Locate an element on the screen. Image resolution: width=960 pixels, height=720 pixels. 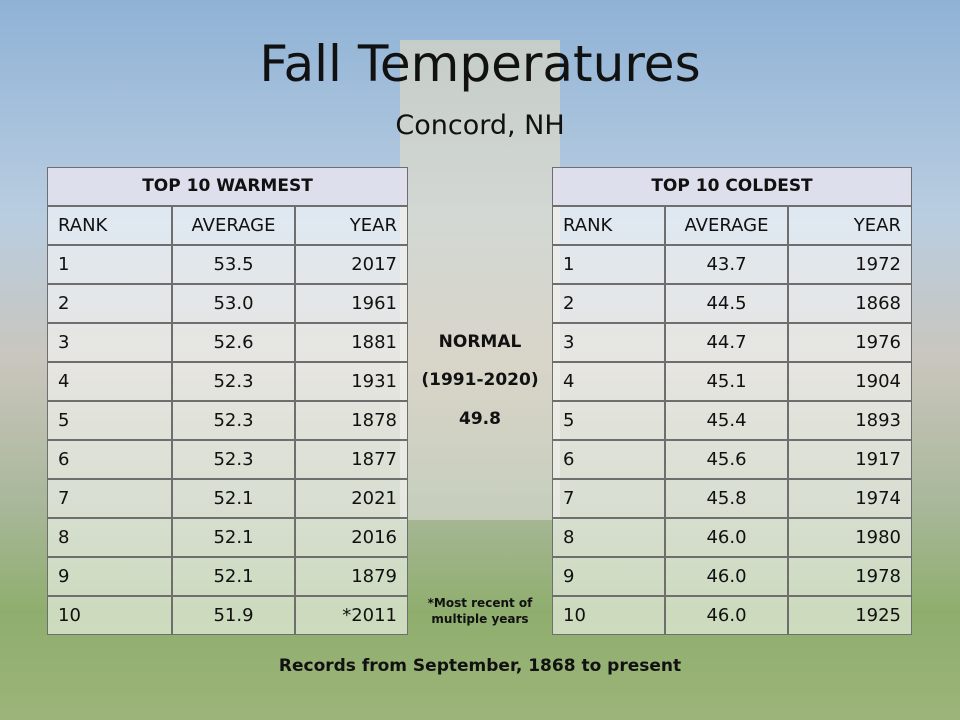
table-cell: 1917 is located at coordinates (850, 459).